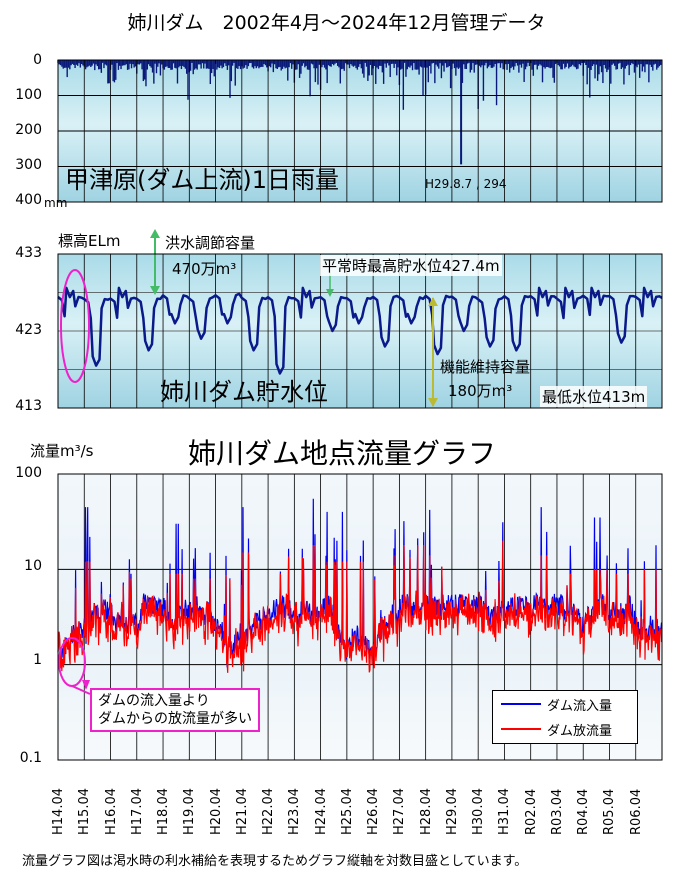 This screenshot has width=673, height=872. I want to click on flow-x-tick-label: R05.04, so click(610, 811).